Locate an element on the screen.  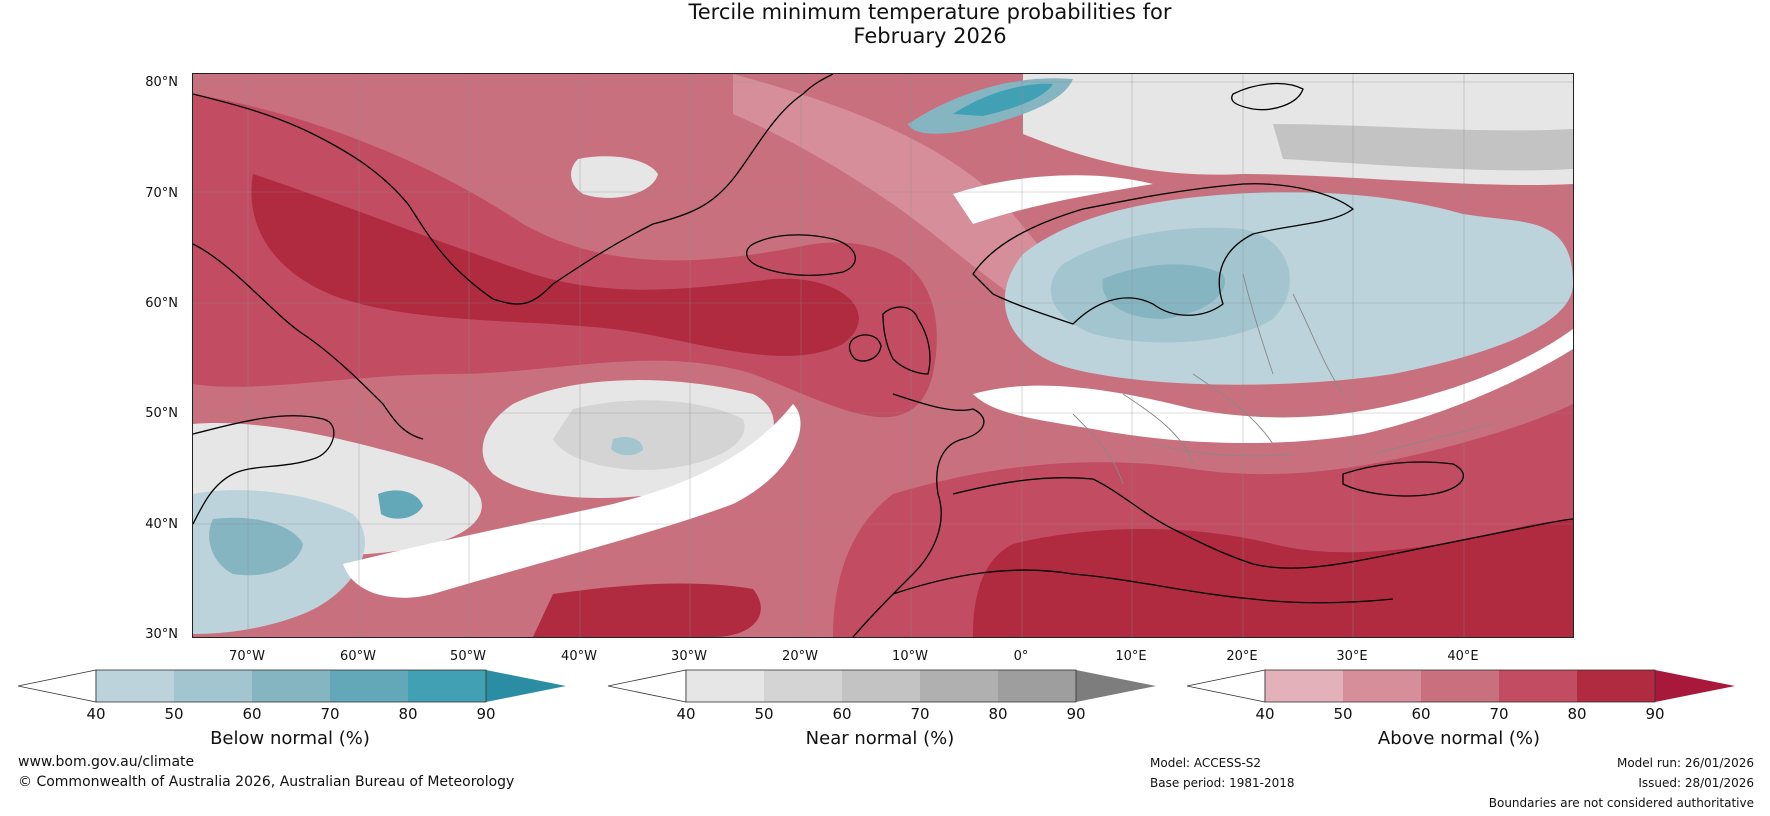
colorbar-above-normal-tick-60: 60 is located at coordinates (1421, 714).